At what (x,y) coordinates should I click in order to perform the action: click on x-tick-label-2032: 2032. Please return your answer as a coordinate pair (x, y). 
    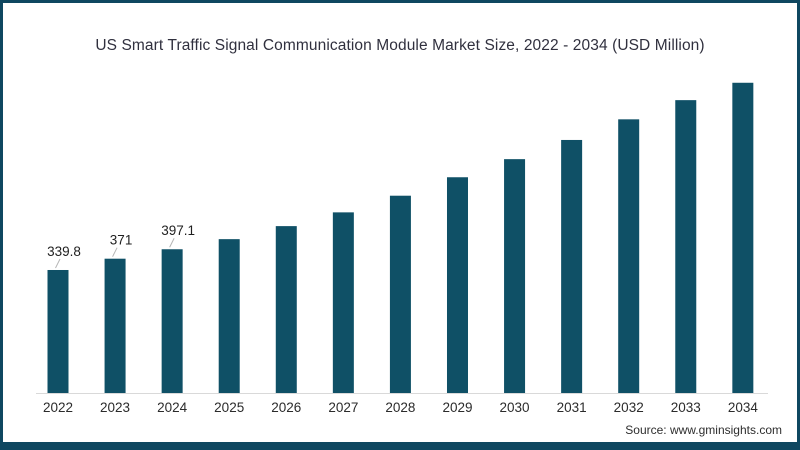
    Looking at the image, I should click on (629, 407).